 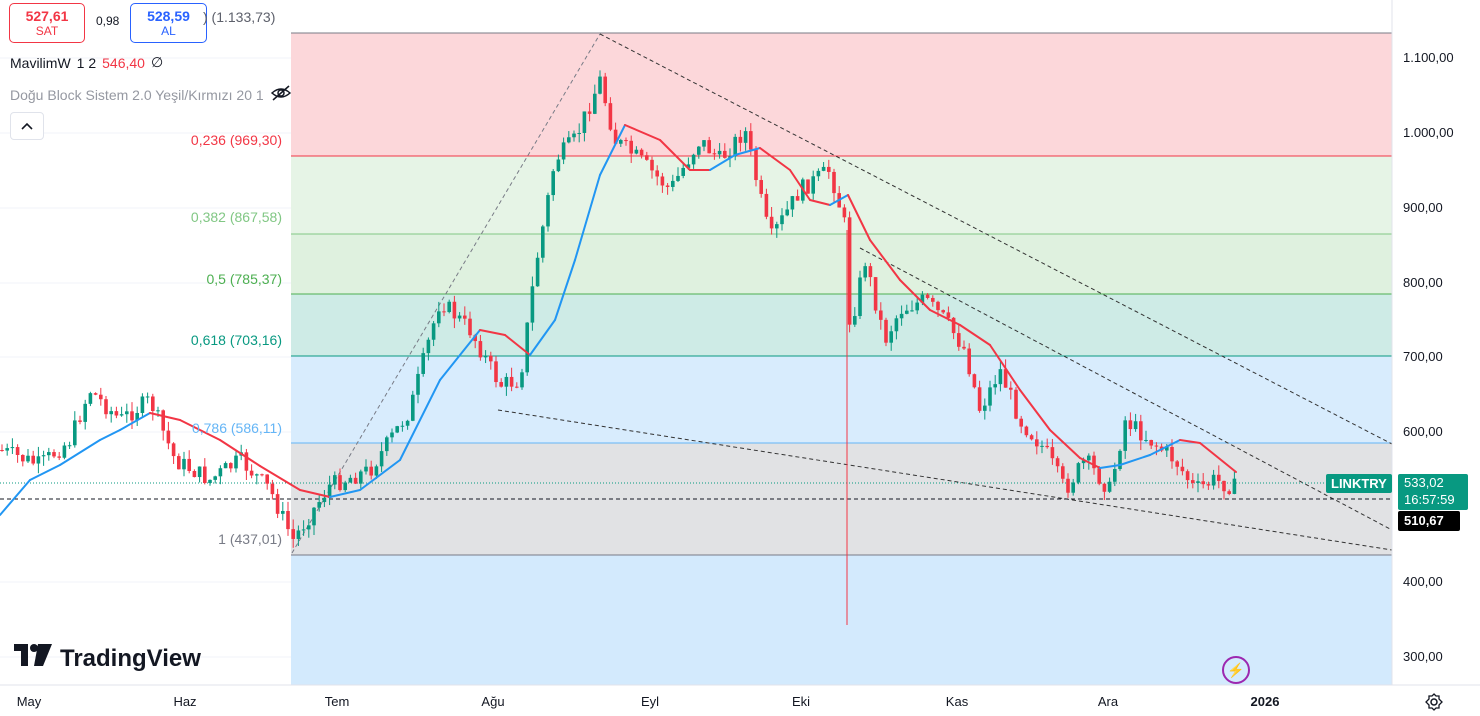 I want to click on sell-price: 527,61, so click(x=47, y=16).